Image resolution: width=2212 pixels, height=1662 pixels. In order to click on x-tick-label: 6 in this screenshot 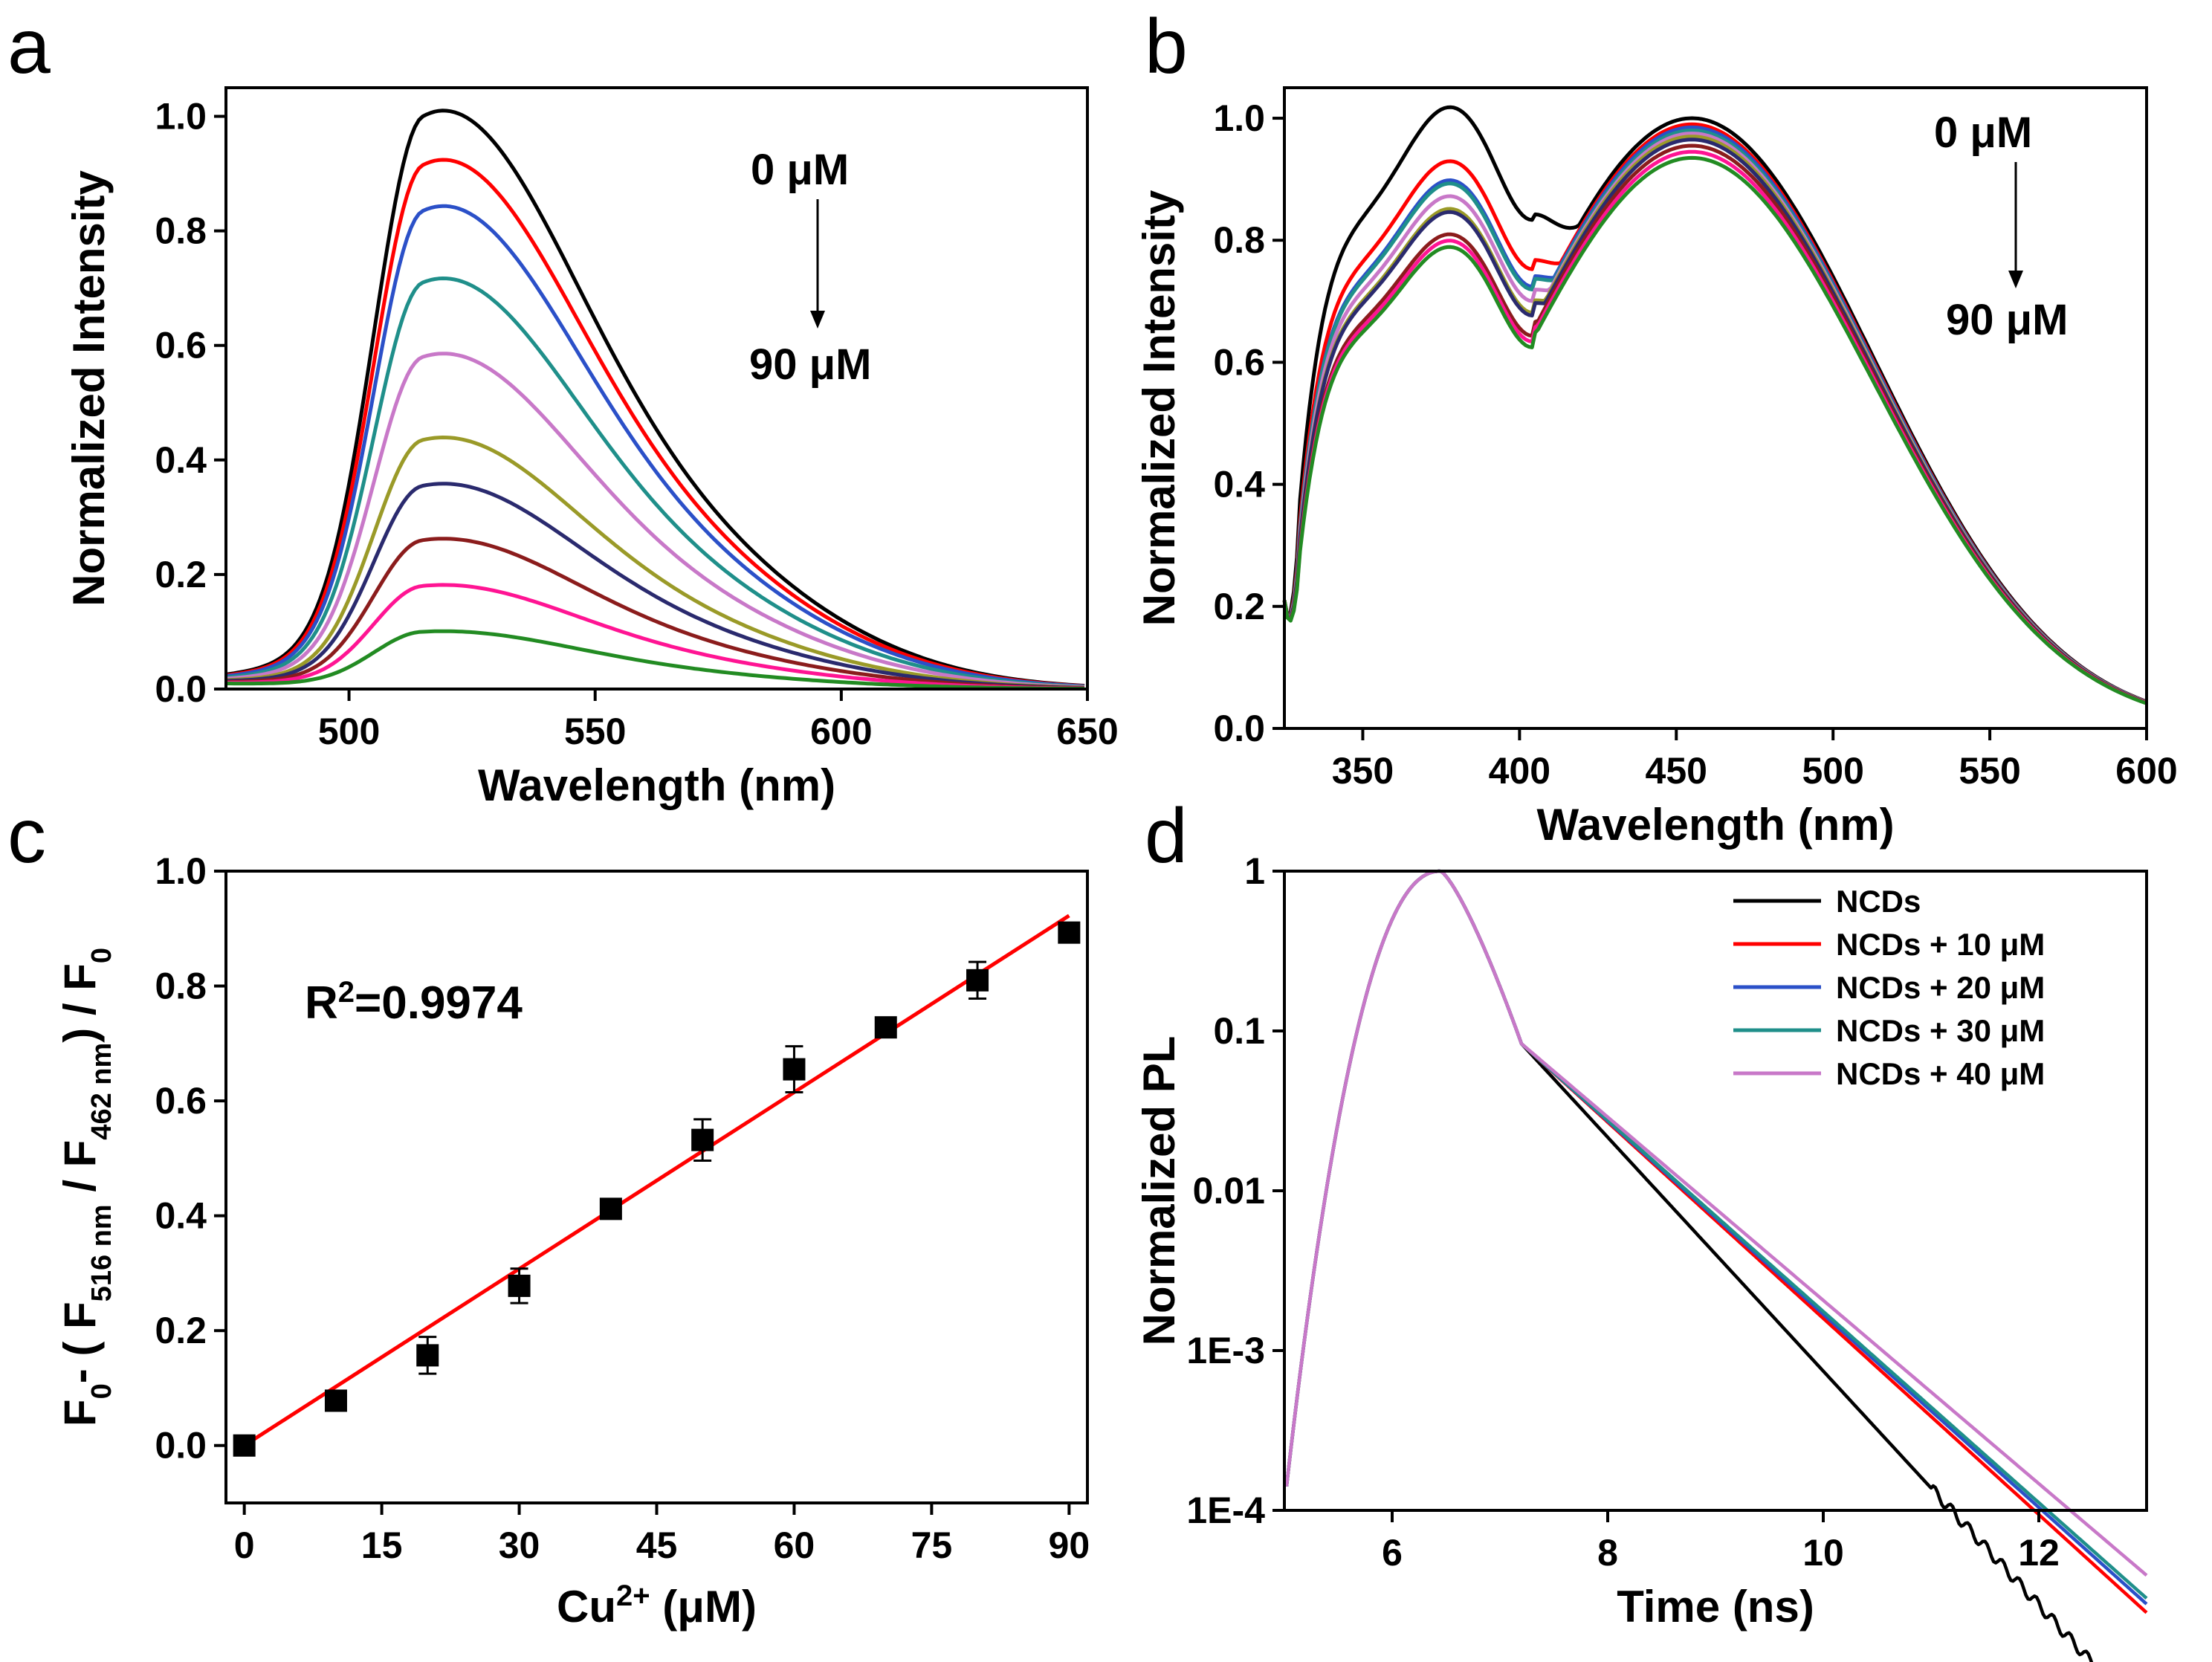, I will do `click(1392, 1553)`.